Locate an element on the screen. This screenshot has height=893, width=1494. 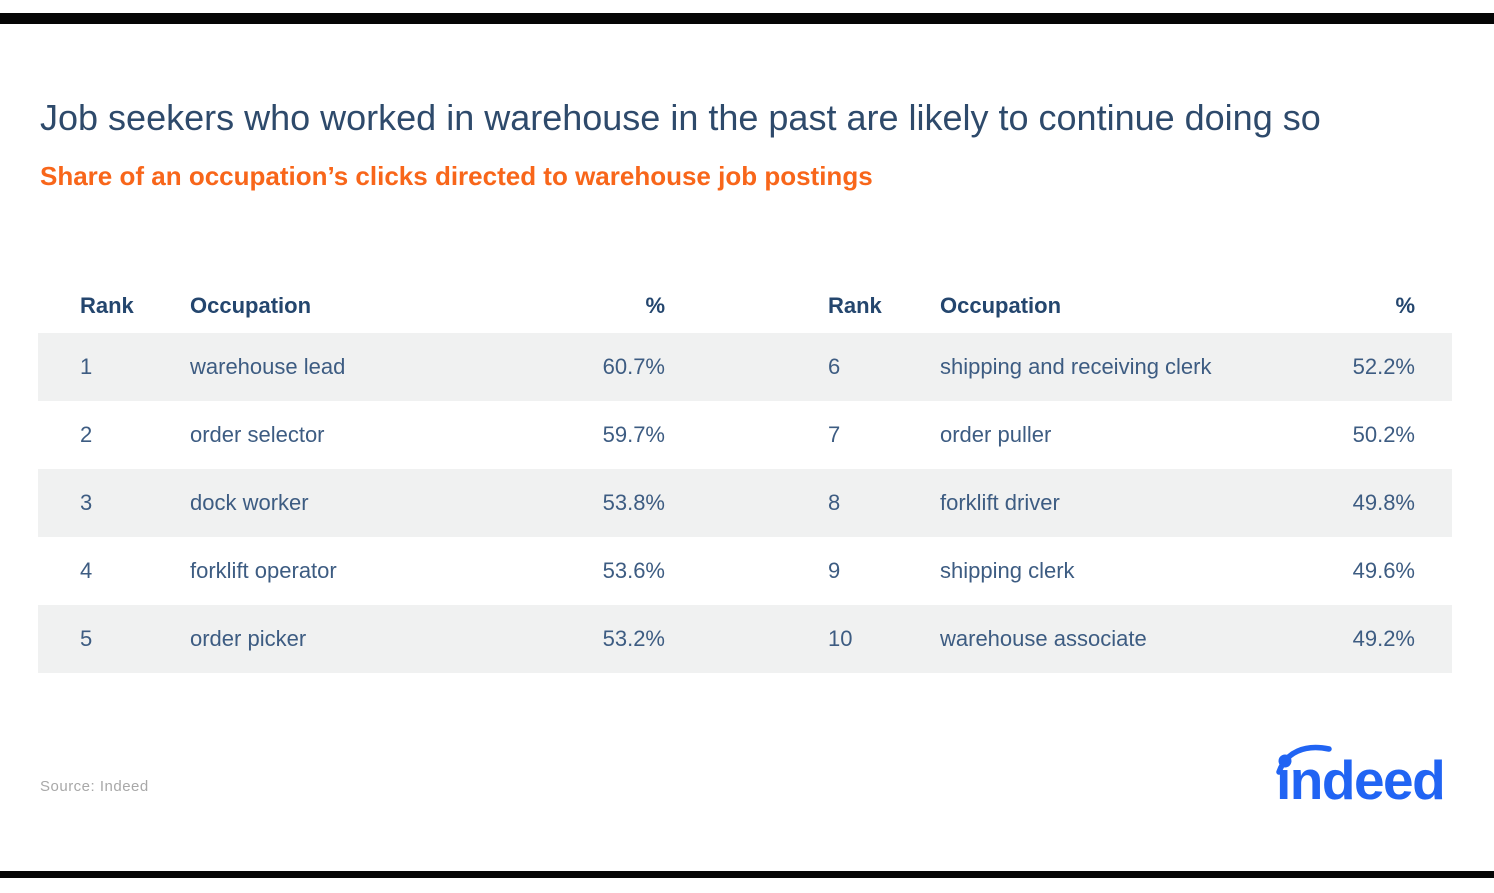
logo-wordmark: ındeed is located at coordinates (1360, 777).